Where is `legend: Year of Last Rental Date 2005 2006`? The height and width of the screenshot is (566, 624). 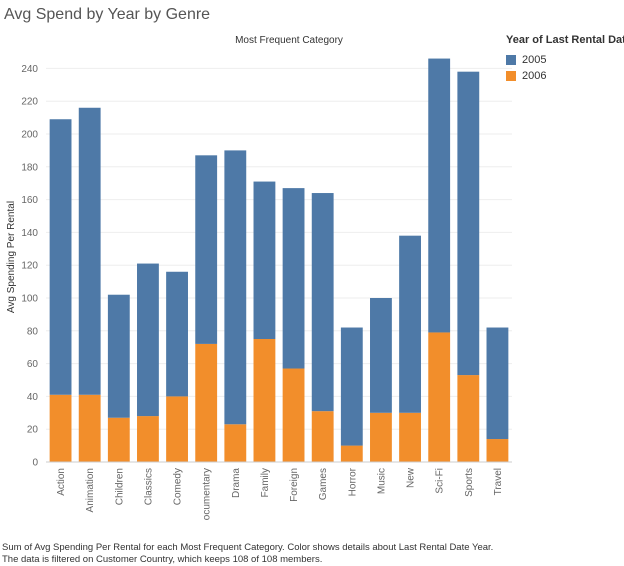 legend: Year of Last Rental Date 2005 2006 is located at coordinates (565, 59).